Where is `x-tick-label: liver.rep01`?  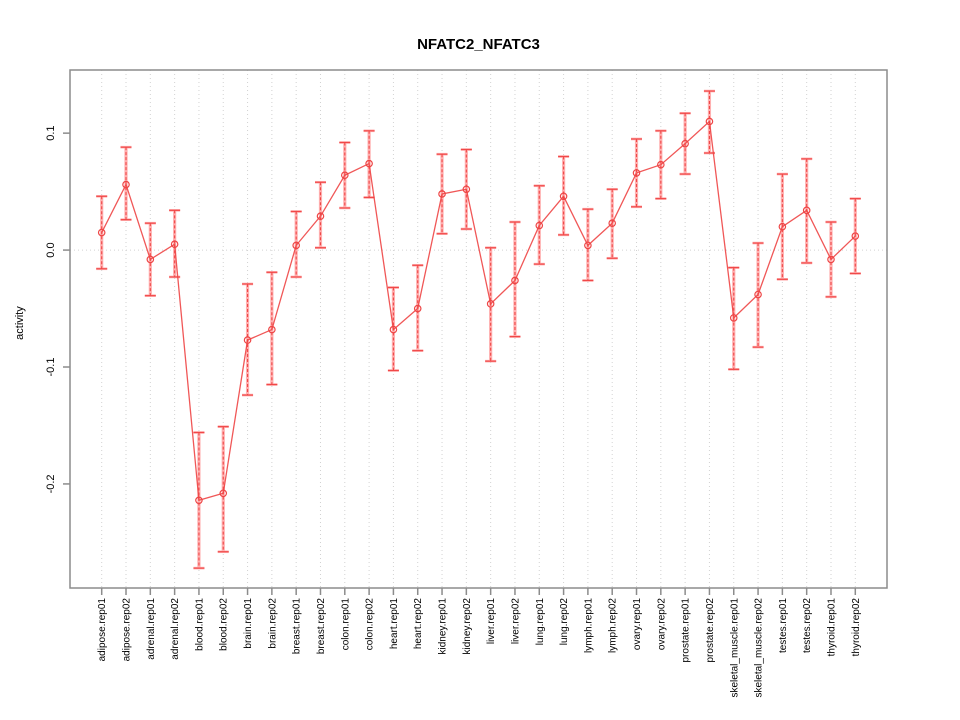
x-tick-label: liver.rep01 is located at coordinates (491, 621).